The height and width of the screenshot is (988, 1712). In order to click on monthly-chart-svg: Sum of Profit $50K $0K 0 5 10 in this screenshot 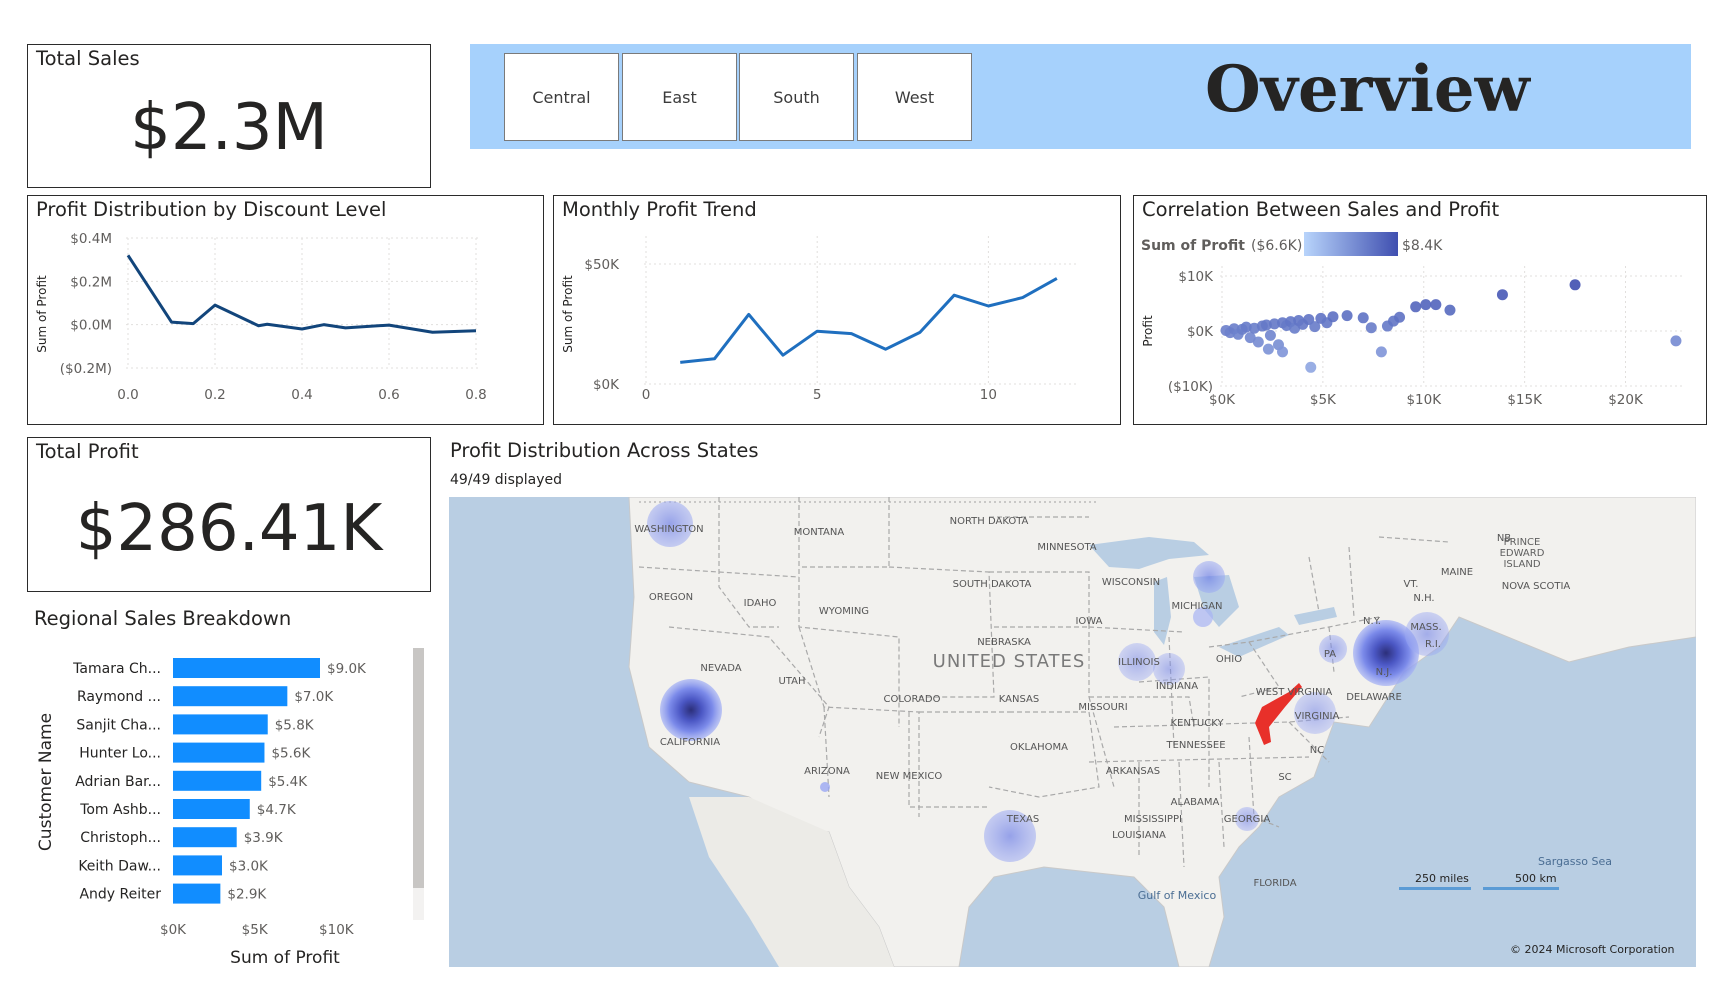, I will do `click(819, 319)`.